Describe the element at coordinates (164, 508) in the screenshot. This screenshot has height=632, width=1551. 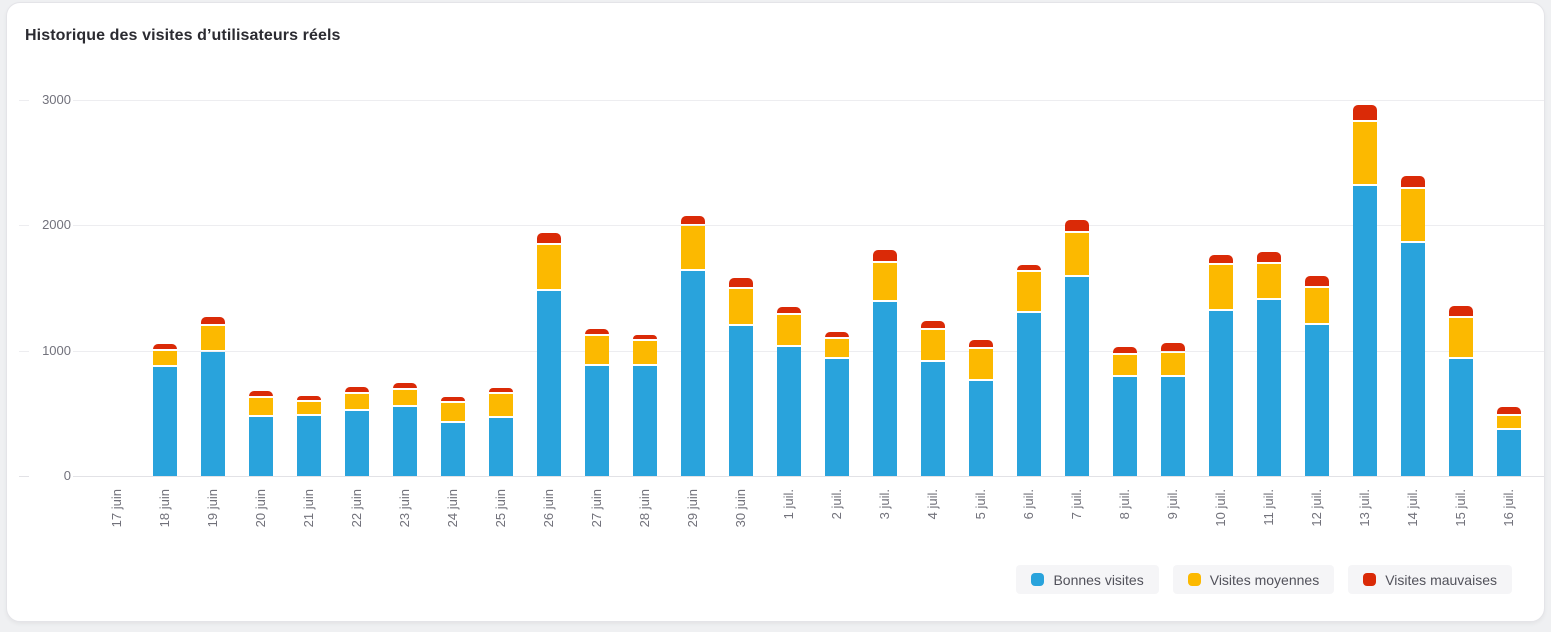
I see `x-axis-label: 18 juin` at that location.